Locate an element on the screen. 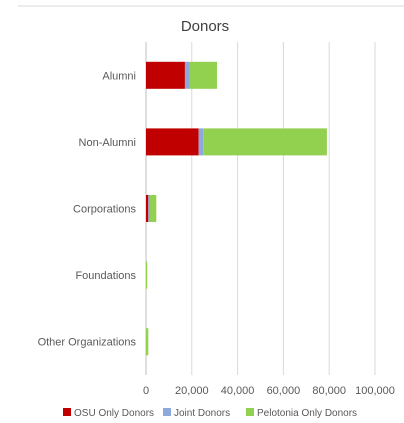 This screenshot has height=423, width=404. legend-label: OSU Only Donors is located at coordinates (114, 413).